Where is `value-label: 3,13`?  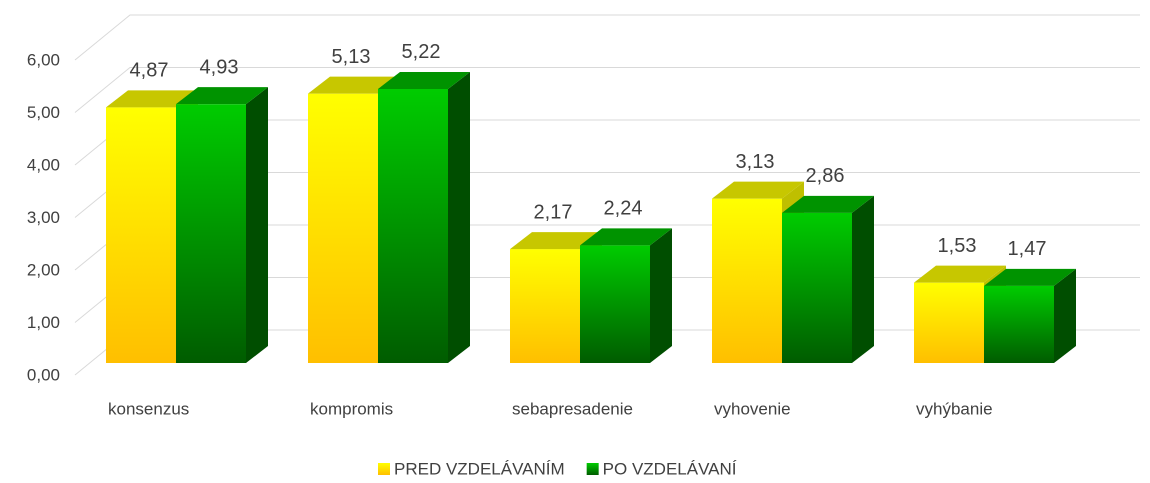
value-label: 3,13 is located at coordinates (755, 162).